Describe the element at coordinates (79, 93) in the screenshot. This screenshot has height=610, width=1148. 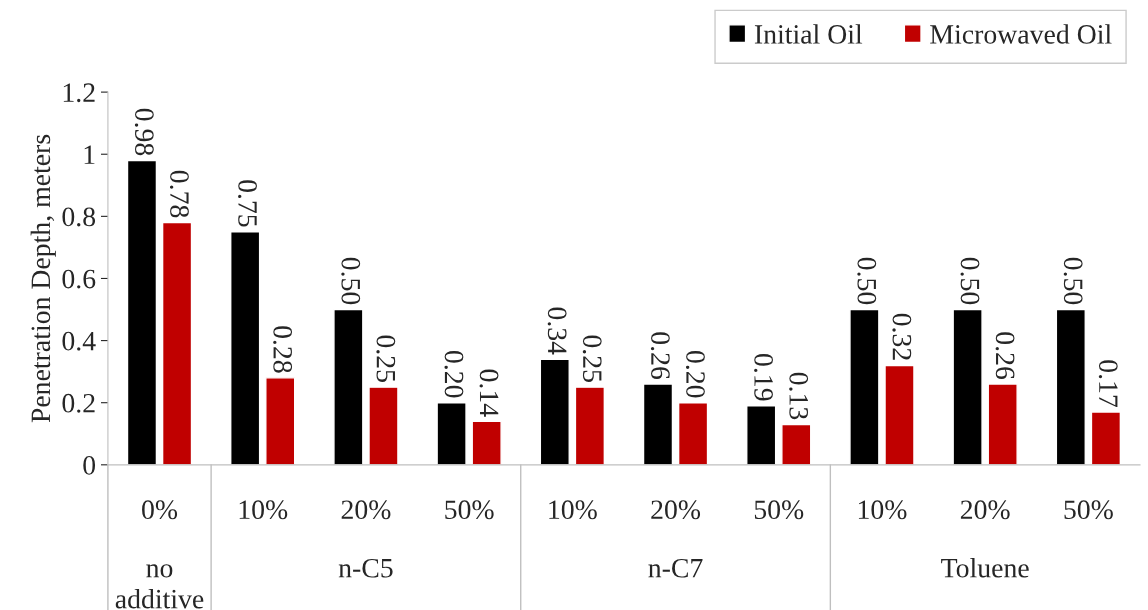
I see `y-tick-label: 1.2` at that location.